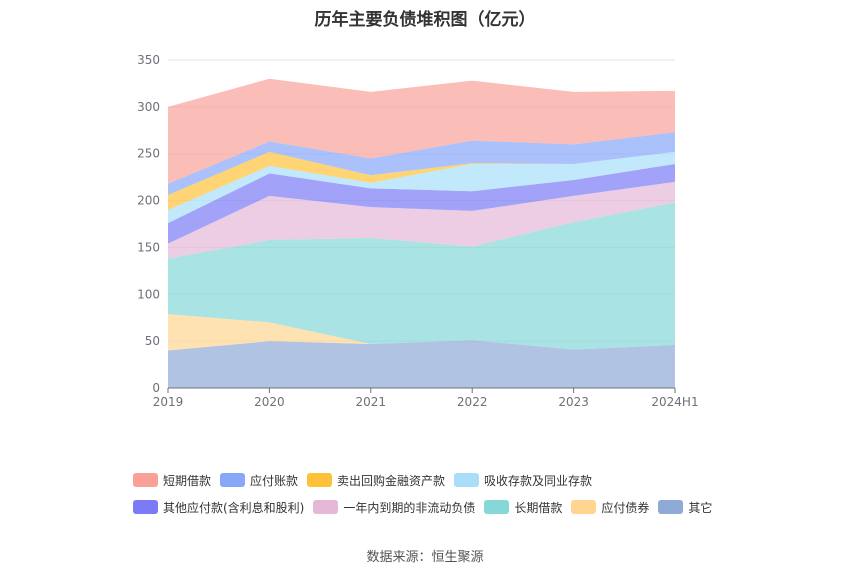  I want to click on legend-item-other: 其它, so click(685, 507).